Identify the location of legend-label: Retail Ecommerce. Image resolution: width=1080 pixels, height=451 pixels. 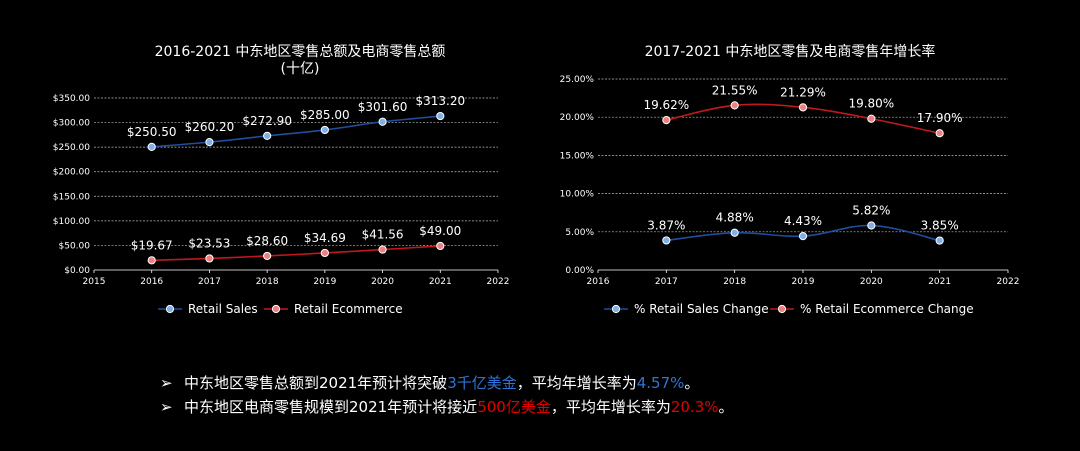
(348, 309).